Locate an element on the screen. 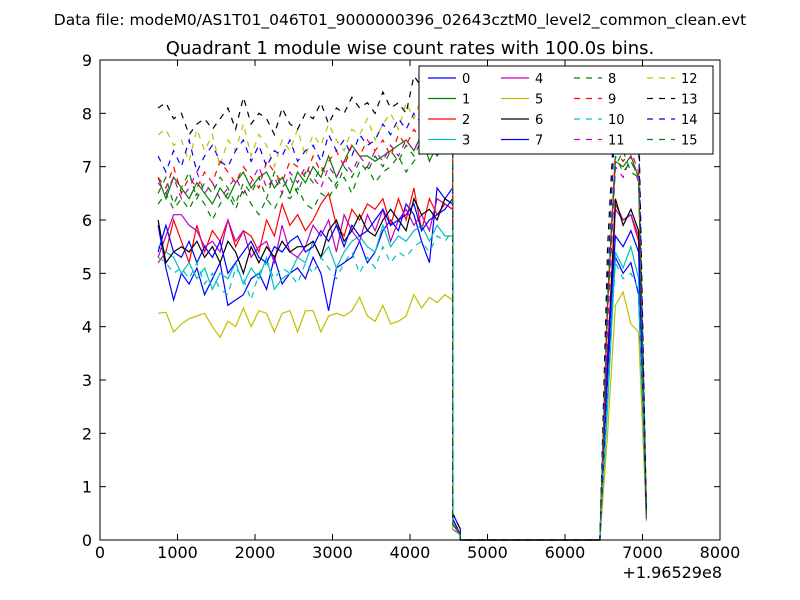 This screenshot has width=800, height=600. y-tick-label: 1 is located at coordinates (87, 487).